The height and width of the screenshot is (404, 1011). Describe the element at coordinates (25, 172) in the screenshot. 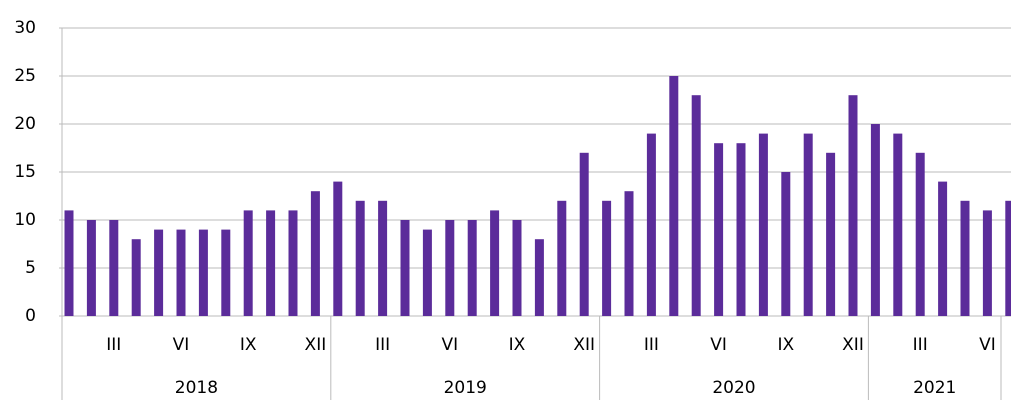

I see `y-tick-label: 15` at that location.